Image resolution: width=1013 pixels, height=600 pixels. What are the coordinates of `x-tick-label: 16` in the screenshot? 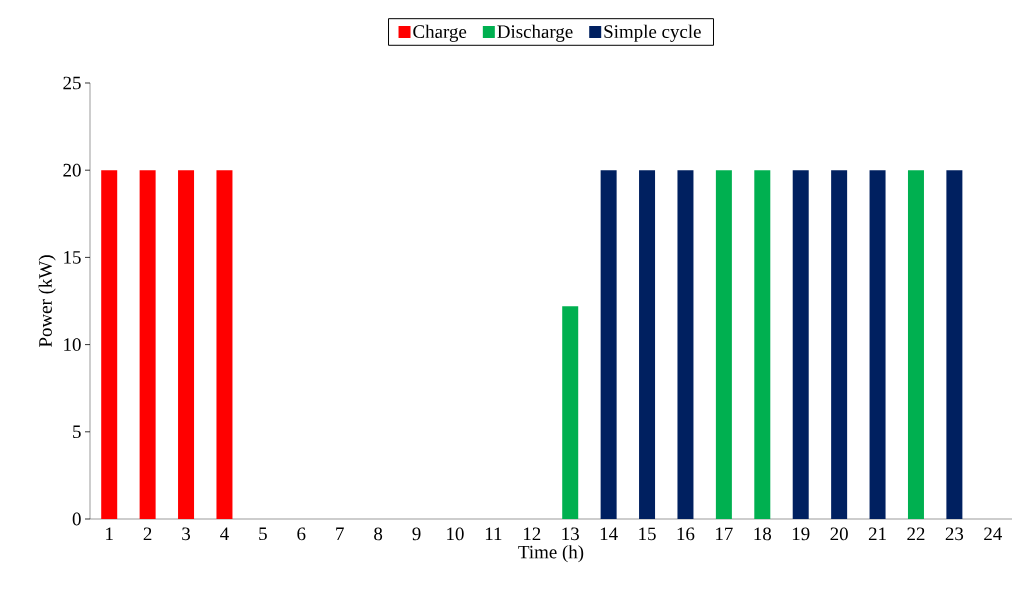 It's located at (686, 534).